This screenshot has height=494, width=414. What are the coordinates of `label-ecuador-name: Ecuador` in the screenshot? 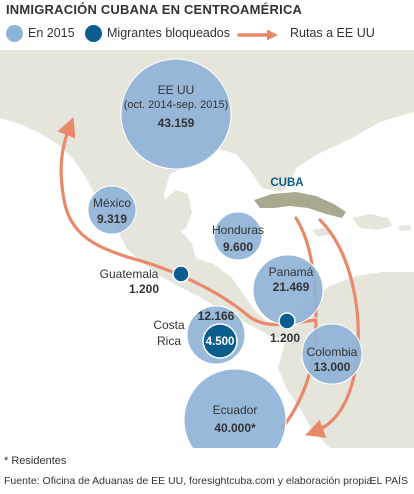 It's located at (235, 410).